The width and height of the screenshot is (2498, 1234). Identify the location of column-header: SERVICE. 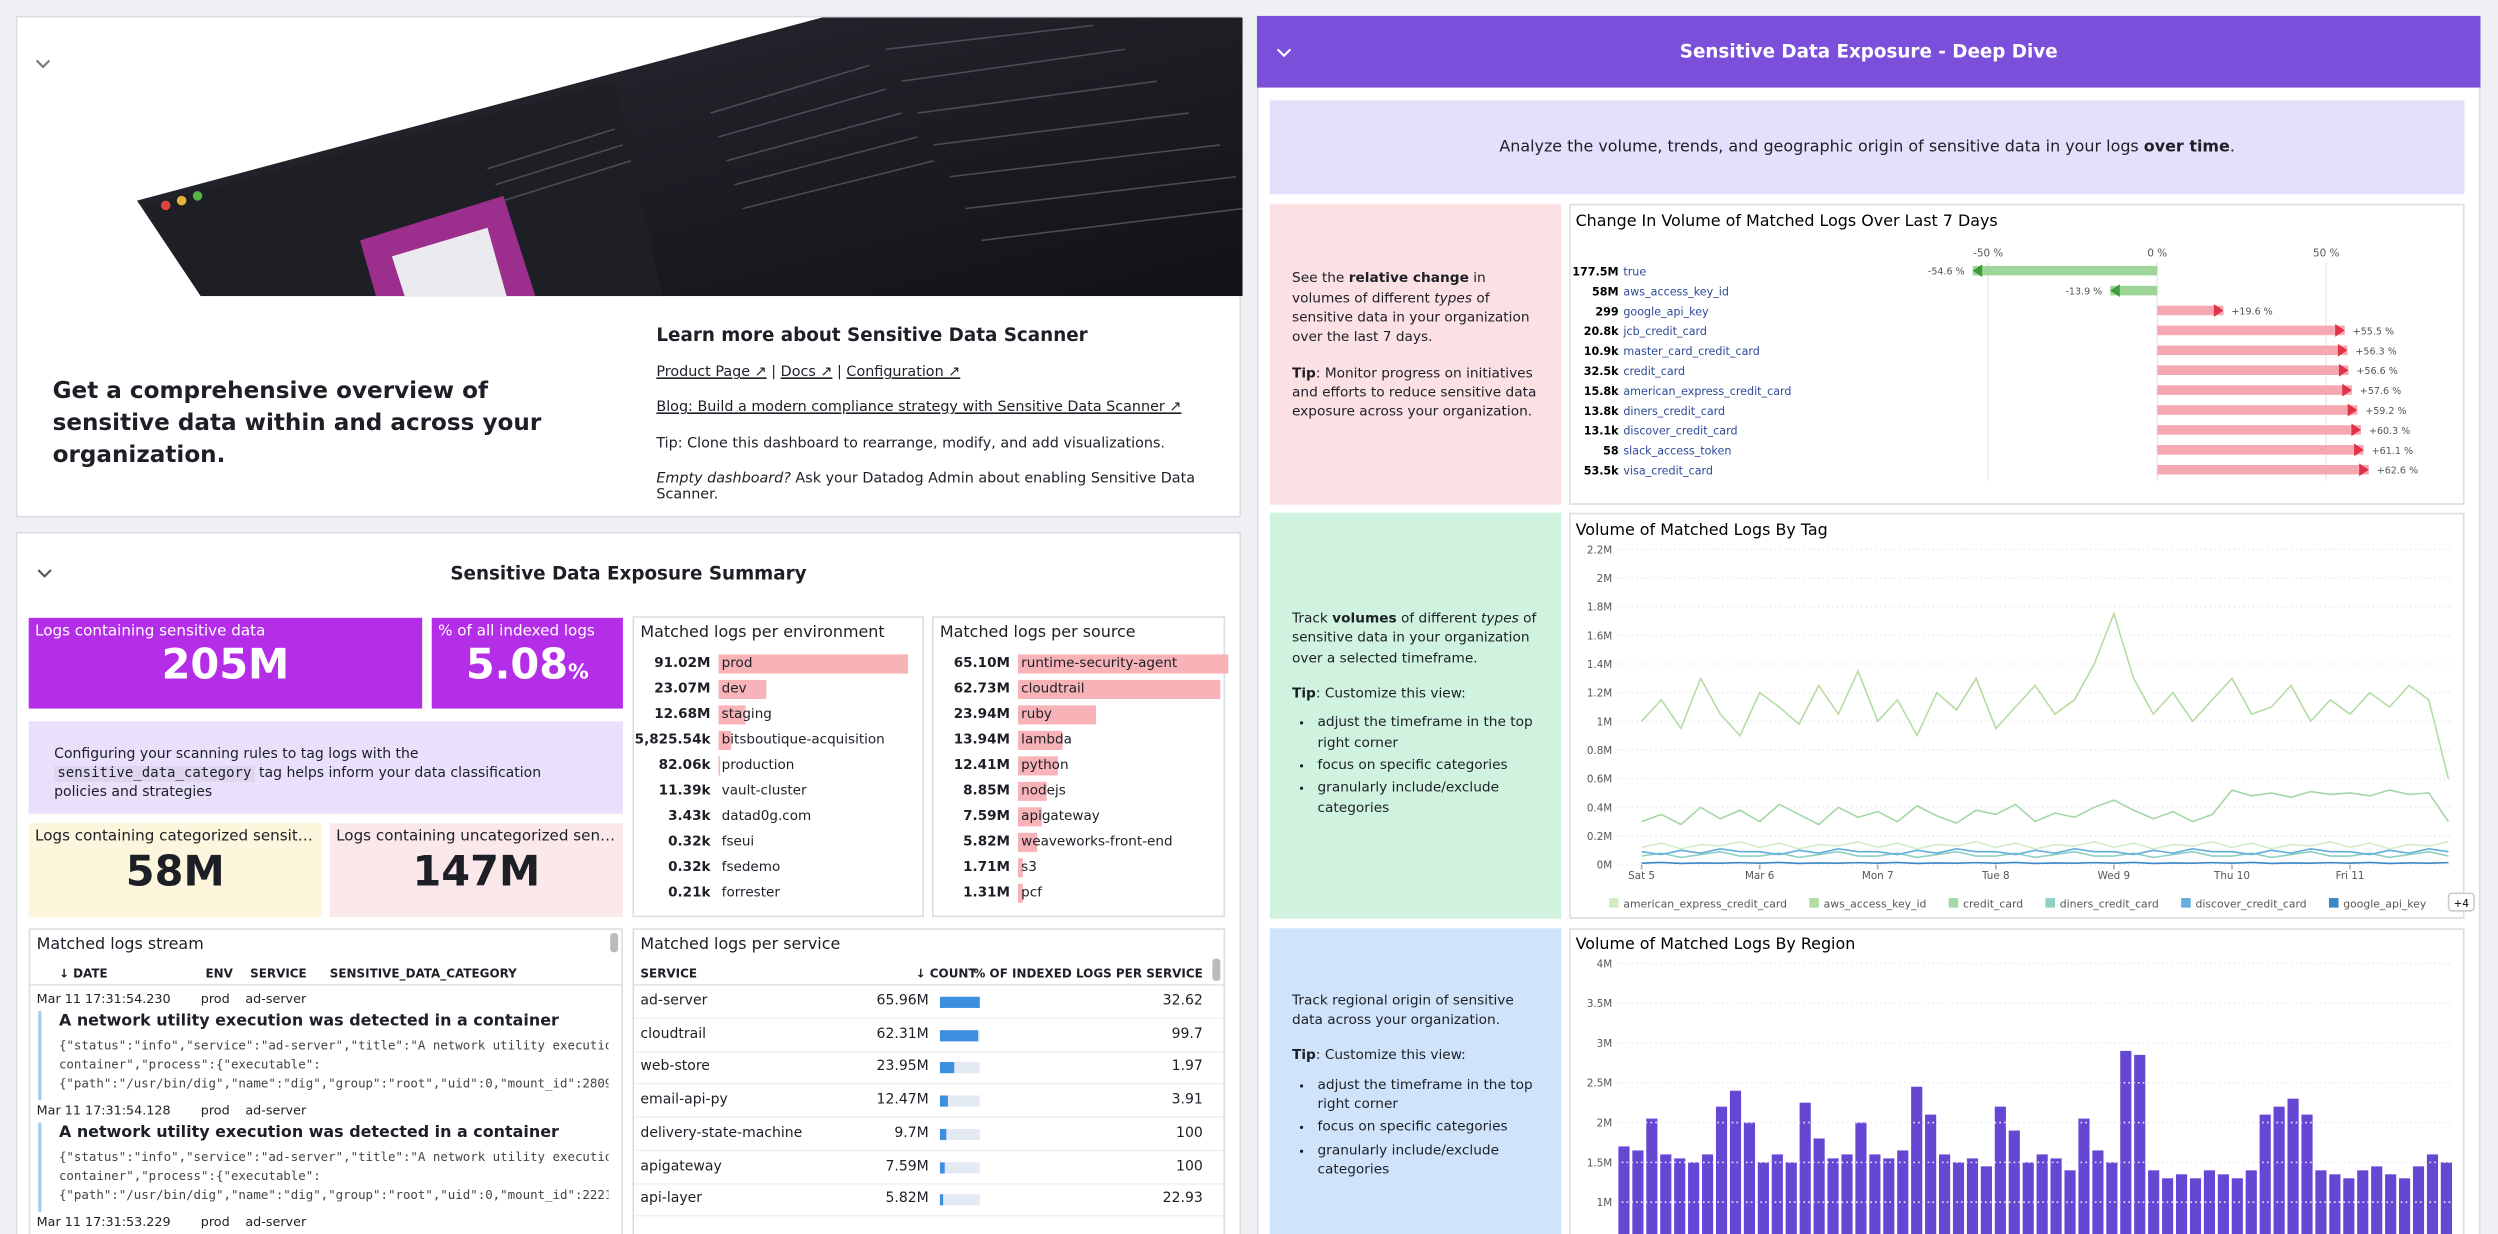
(278, 973).